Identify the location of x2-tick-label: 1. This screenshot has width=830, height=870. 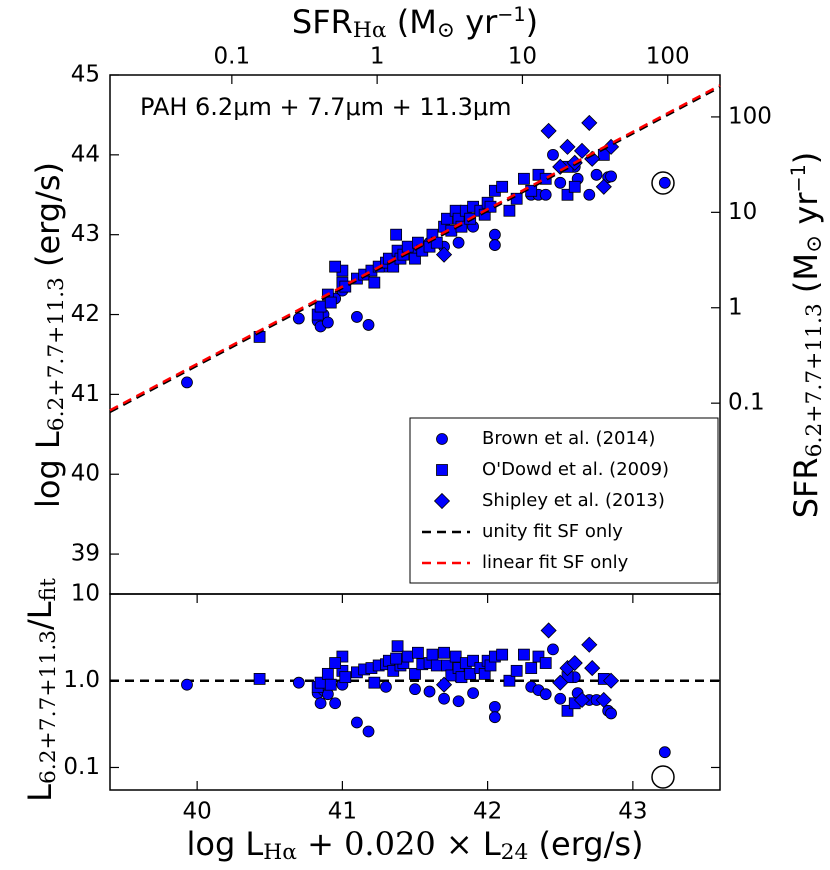
(377, 57).